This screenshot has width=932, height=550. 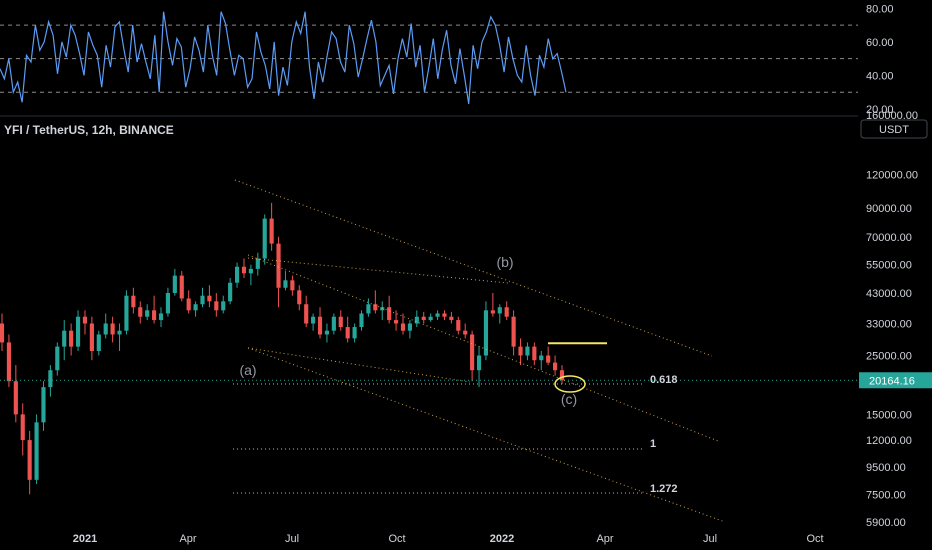 What do you see at coordinates (889, 209) in the screenshot?
I see `price-tick-label: 90000.00` at bounding box center [889, 209].